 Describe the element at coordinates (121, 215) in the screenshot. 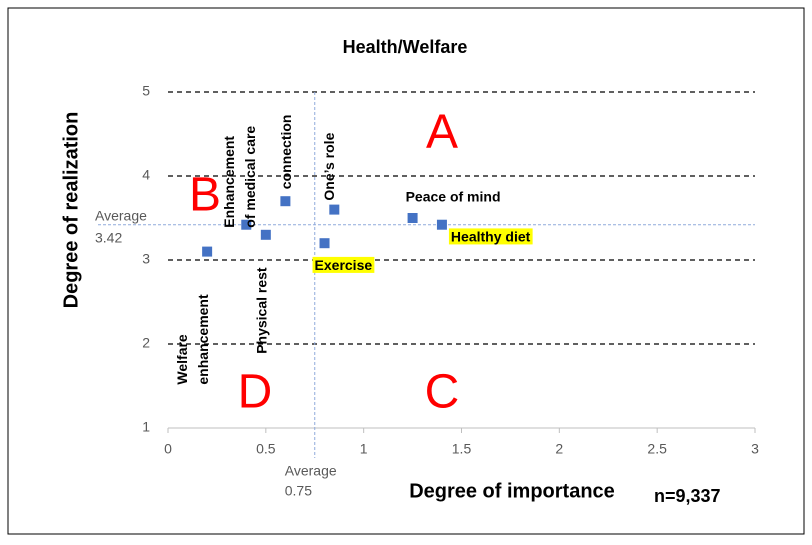

I see `y-average-label: Average` at that location.